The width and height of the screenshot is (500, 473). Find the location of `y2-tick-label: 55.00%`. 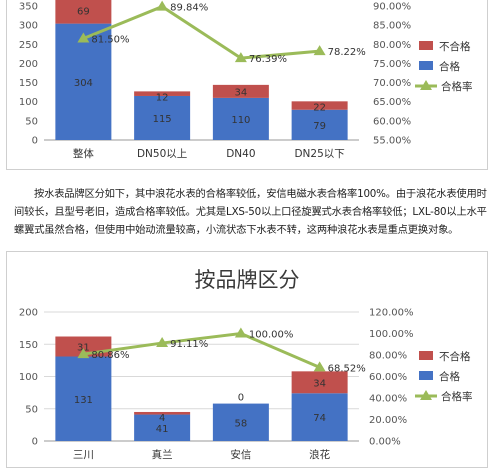

y2-tick-label: 55.00% is located at coordinates (392, 141).